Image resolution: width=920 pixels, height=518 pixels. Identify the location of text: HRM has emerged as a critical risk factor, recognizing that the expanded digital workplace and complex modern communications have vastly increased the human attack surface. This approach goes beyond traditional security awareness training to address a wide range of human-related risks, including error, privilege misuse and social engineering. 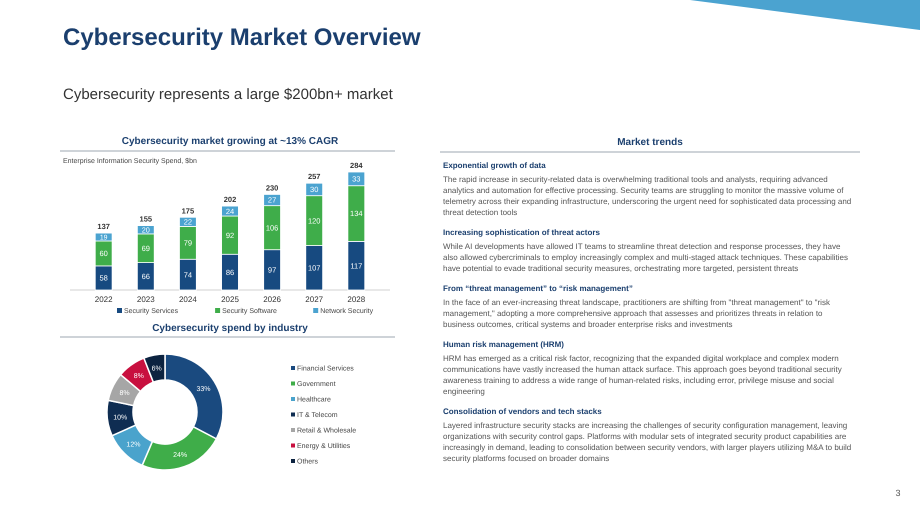
(642, 375).